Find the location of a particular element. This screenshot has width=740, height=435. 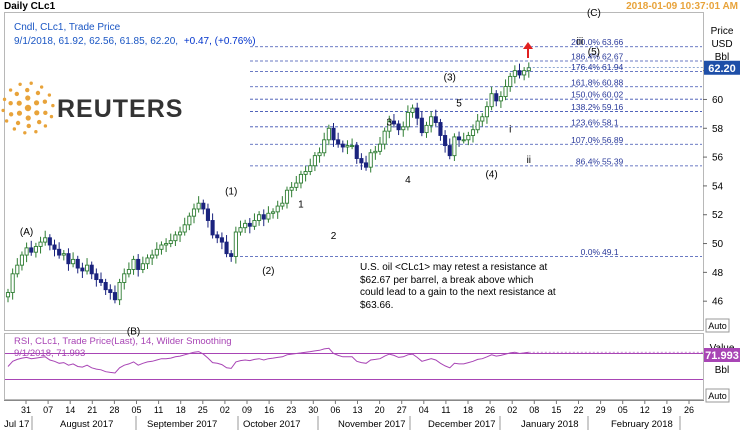

price-axis-title-line1: Price is located at coordinates (722, 31).